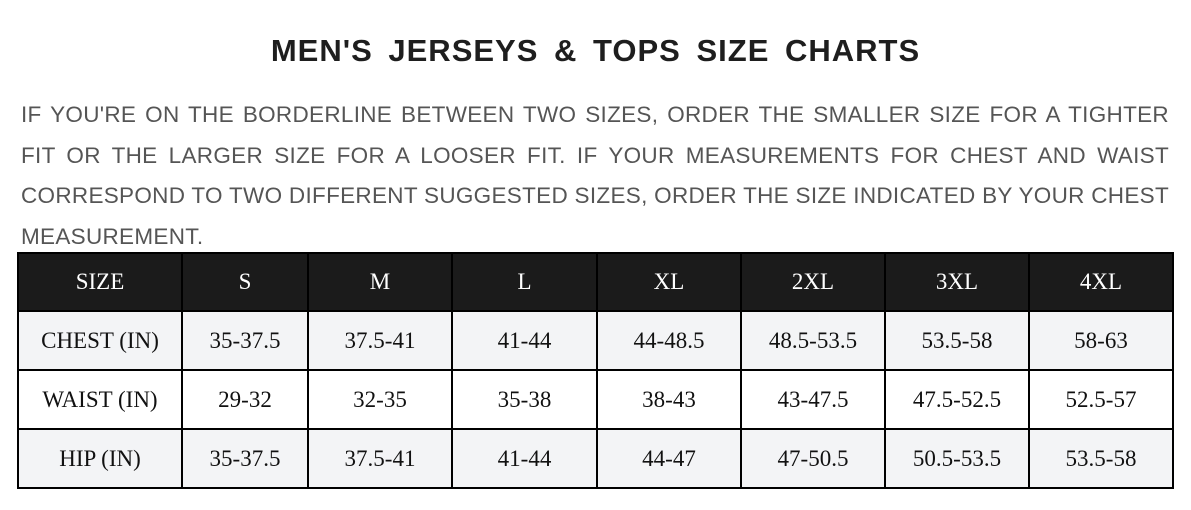 The height and width of the screenshot is (510, 1191). What do you see at coordinates (1101, 399) in the screenshot?
I see `table-cell: 52.5-57` at bounding box center [1101, 399].